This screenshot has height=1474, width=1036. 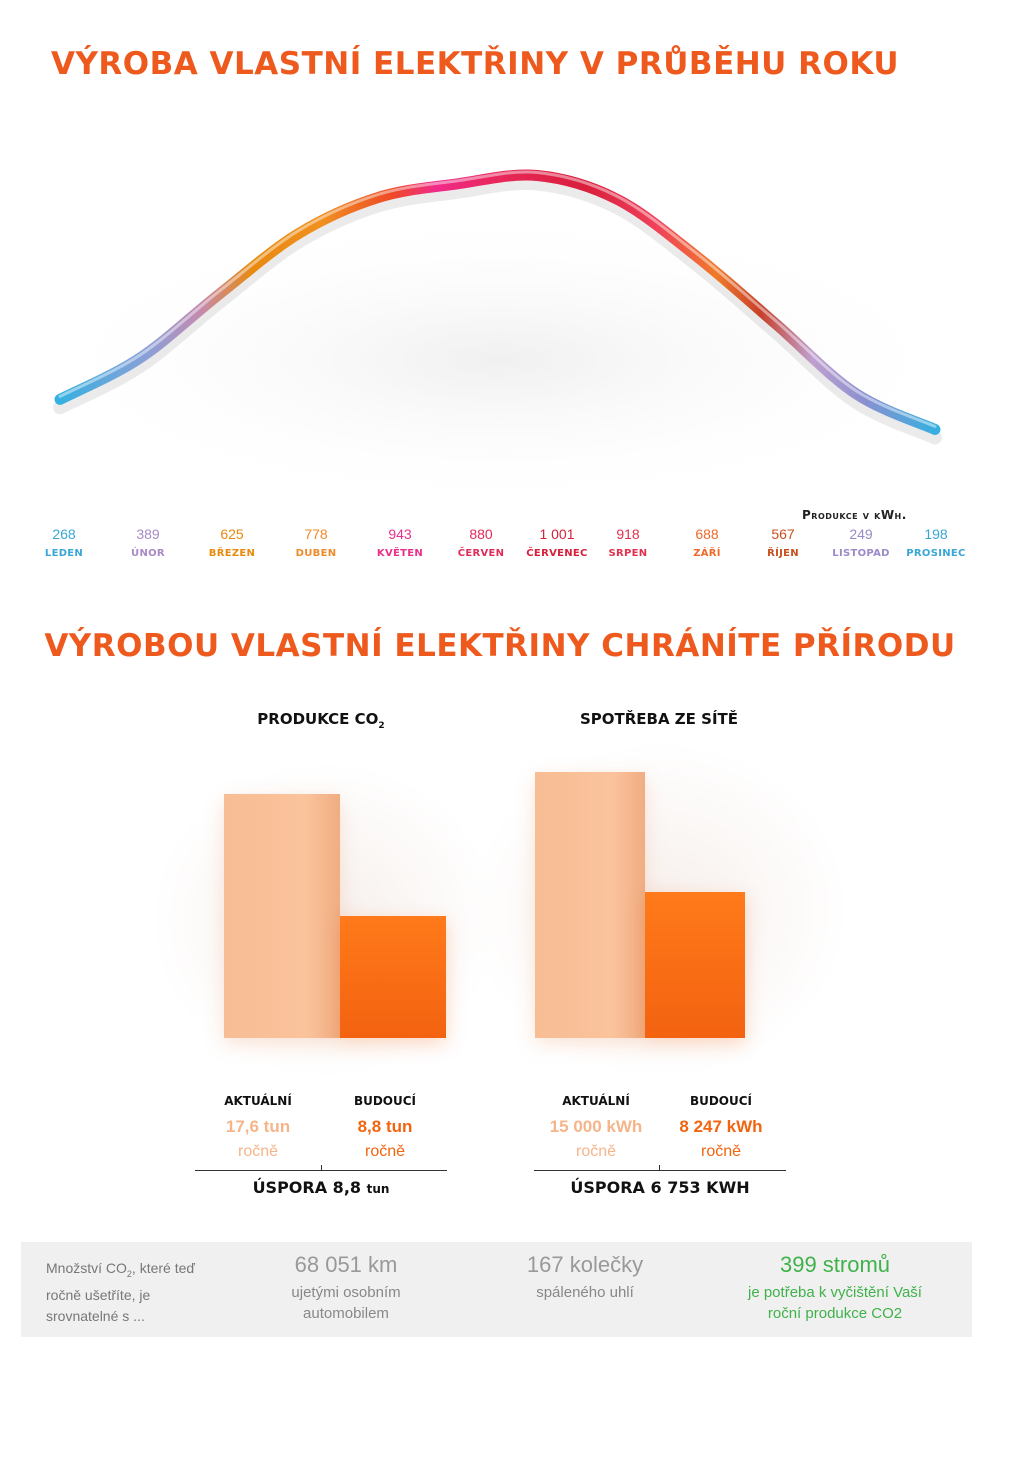 I want to click on month-value: 567, so click(x=783, y=534).